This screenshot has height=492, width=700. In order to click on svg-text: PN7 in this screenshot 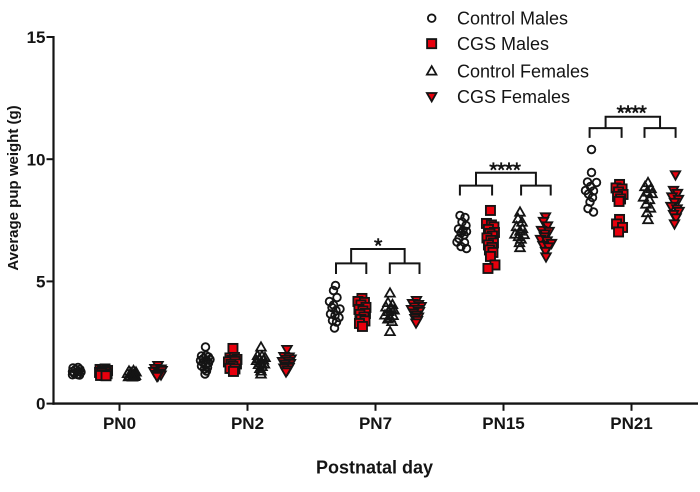, I will do `click(375, 423)`.